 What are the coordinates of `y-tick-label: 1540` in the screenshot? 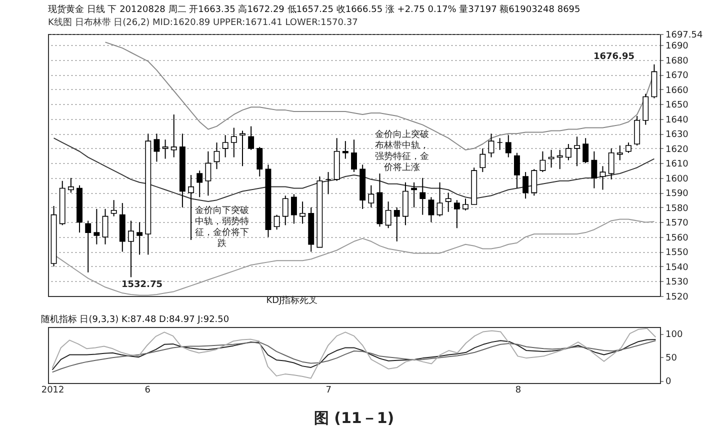 It's located at (677, 267).